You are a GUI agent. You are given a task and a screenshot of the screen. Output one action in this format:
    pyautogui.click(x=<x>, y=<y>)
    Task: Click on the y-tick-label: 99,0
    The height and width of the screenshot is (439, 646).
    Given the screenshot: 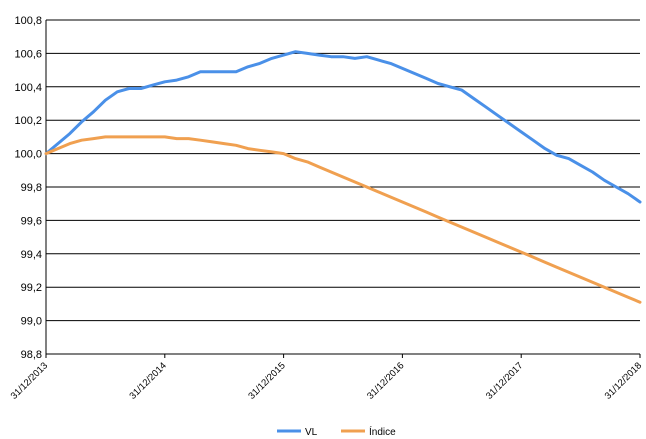 What is the action you would take?
    pyautogui.click(x=31, y=322)
    